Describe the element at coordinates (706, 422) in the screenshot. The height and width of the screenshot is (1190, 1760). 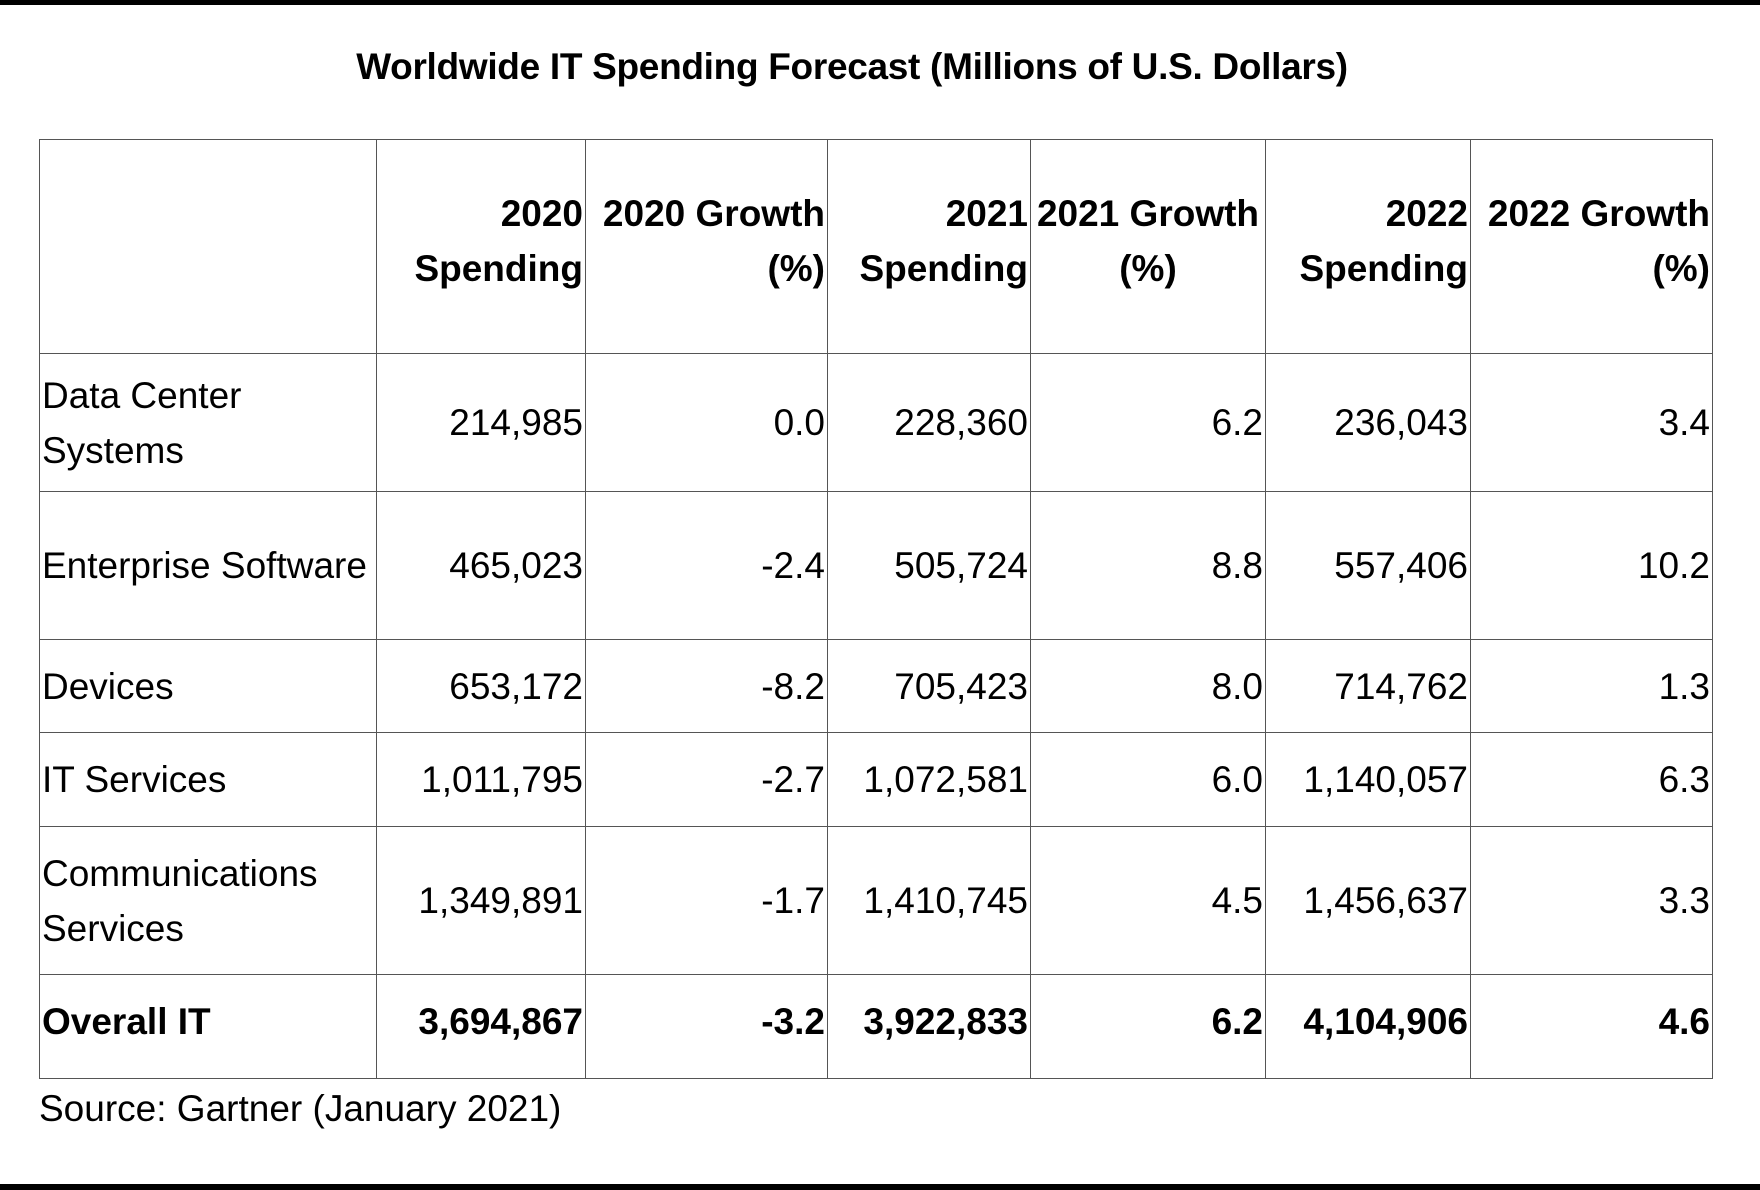
I see `cell-2020-growth: 0.0` at that location.